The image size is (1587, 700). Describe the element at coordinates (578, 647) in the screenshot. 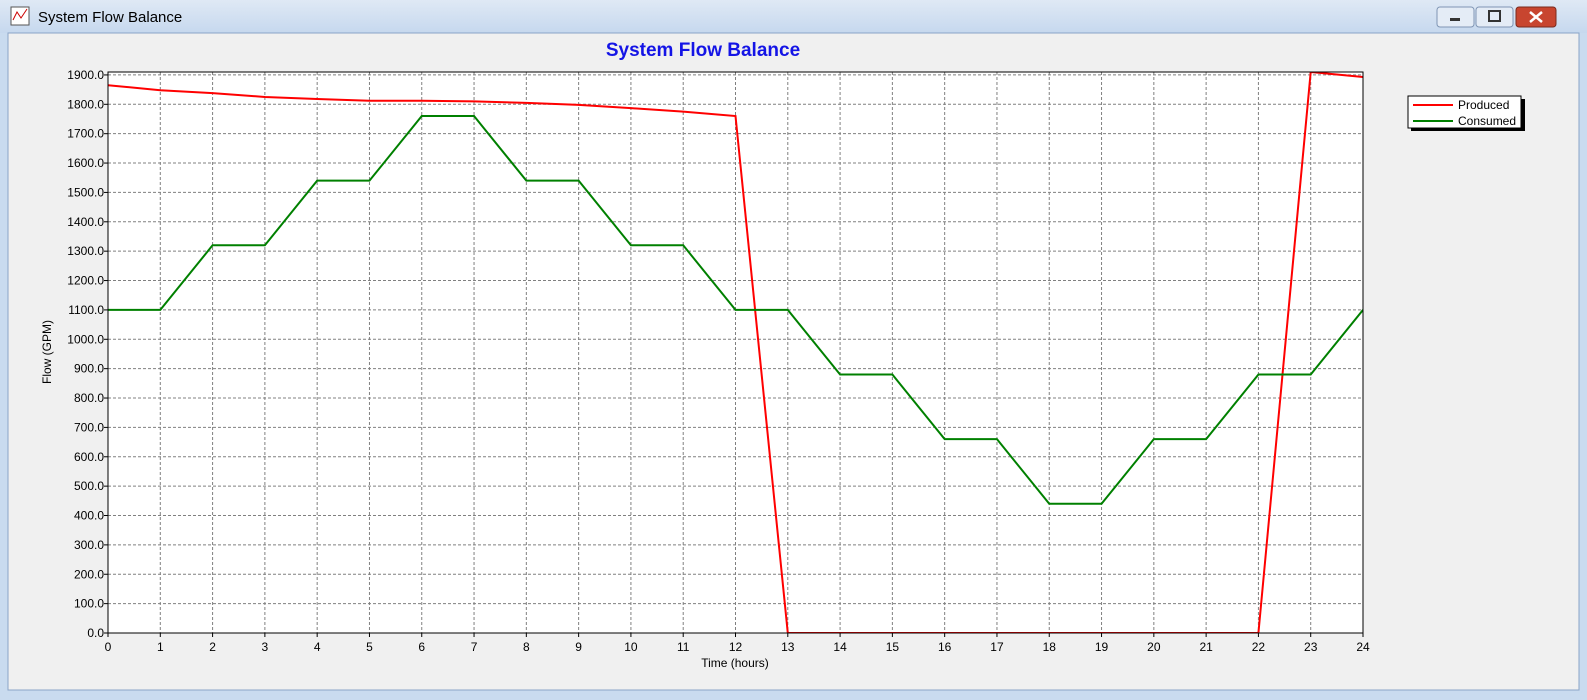

I see `x-tick-label: 9` at that location.